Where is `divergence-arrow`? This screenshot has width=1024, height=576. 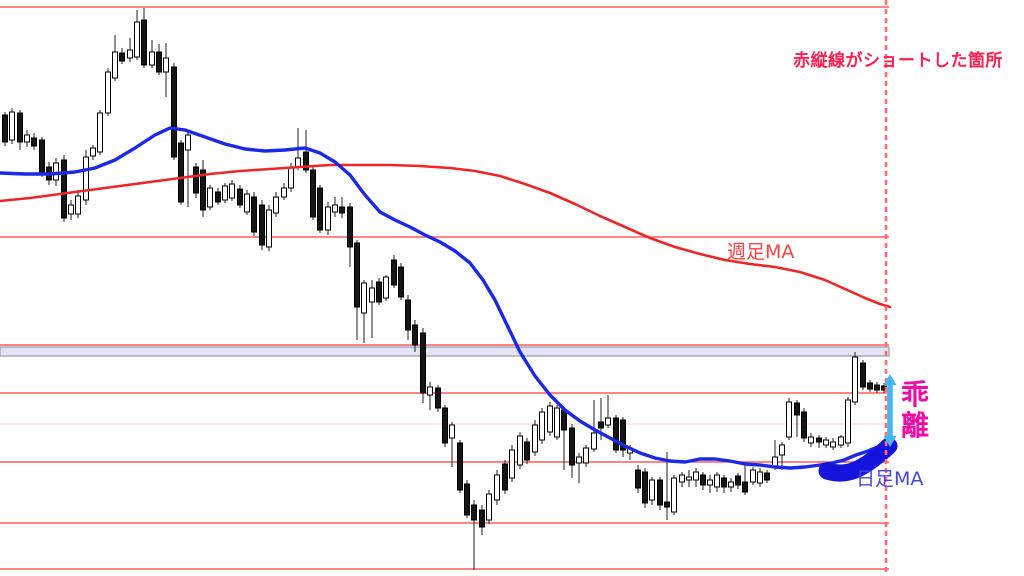
divergence-arrow is located at coordinates (890, 410).